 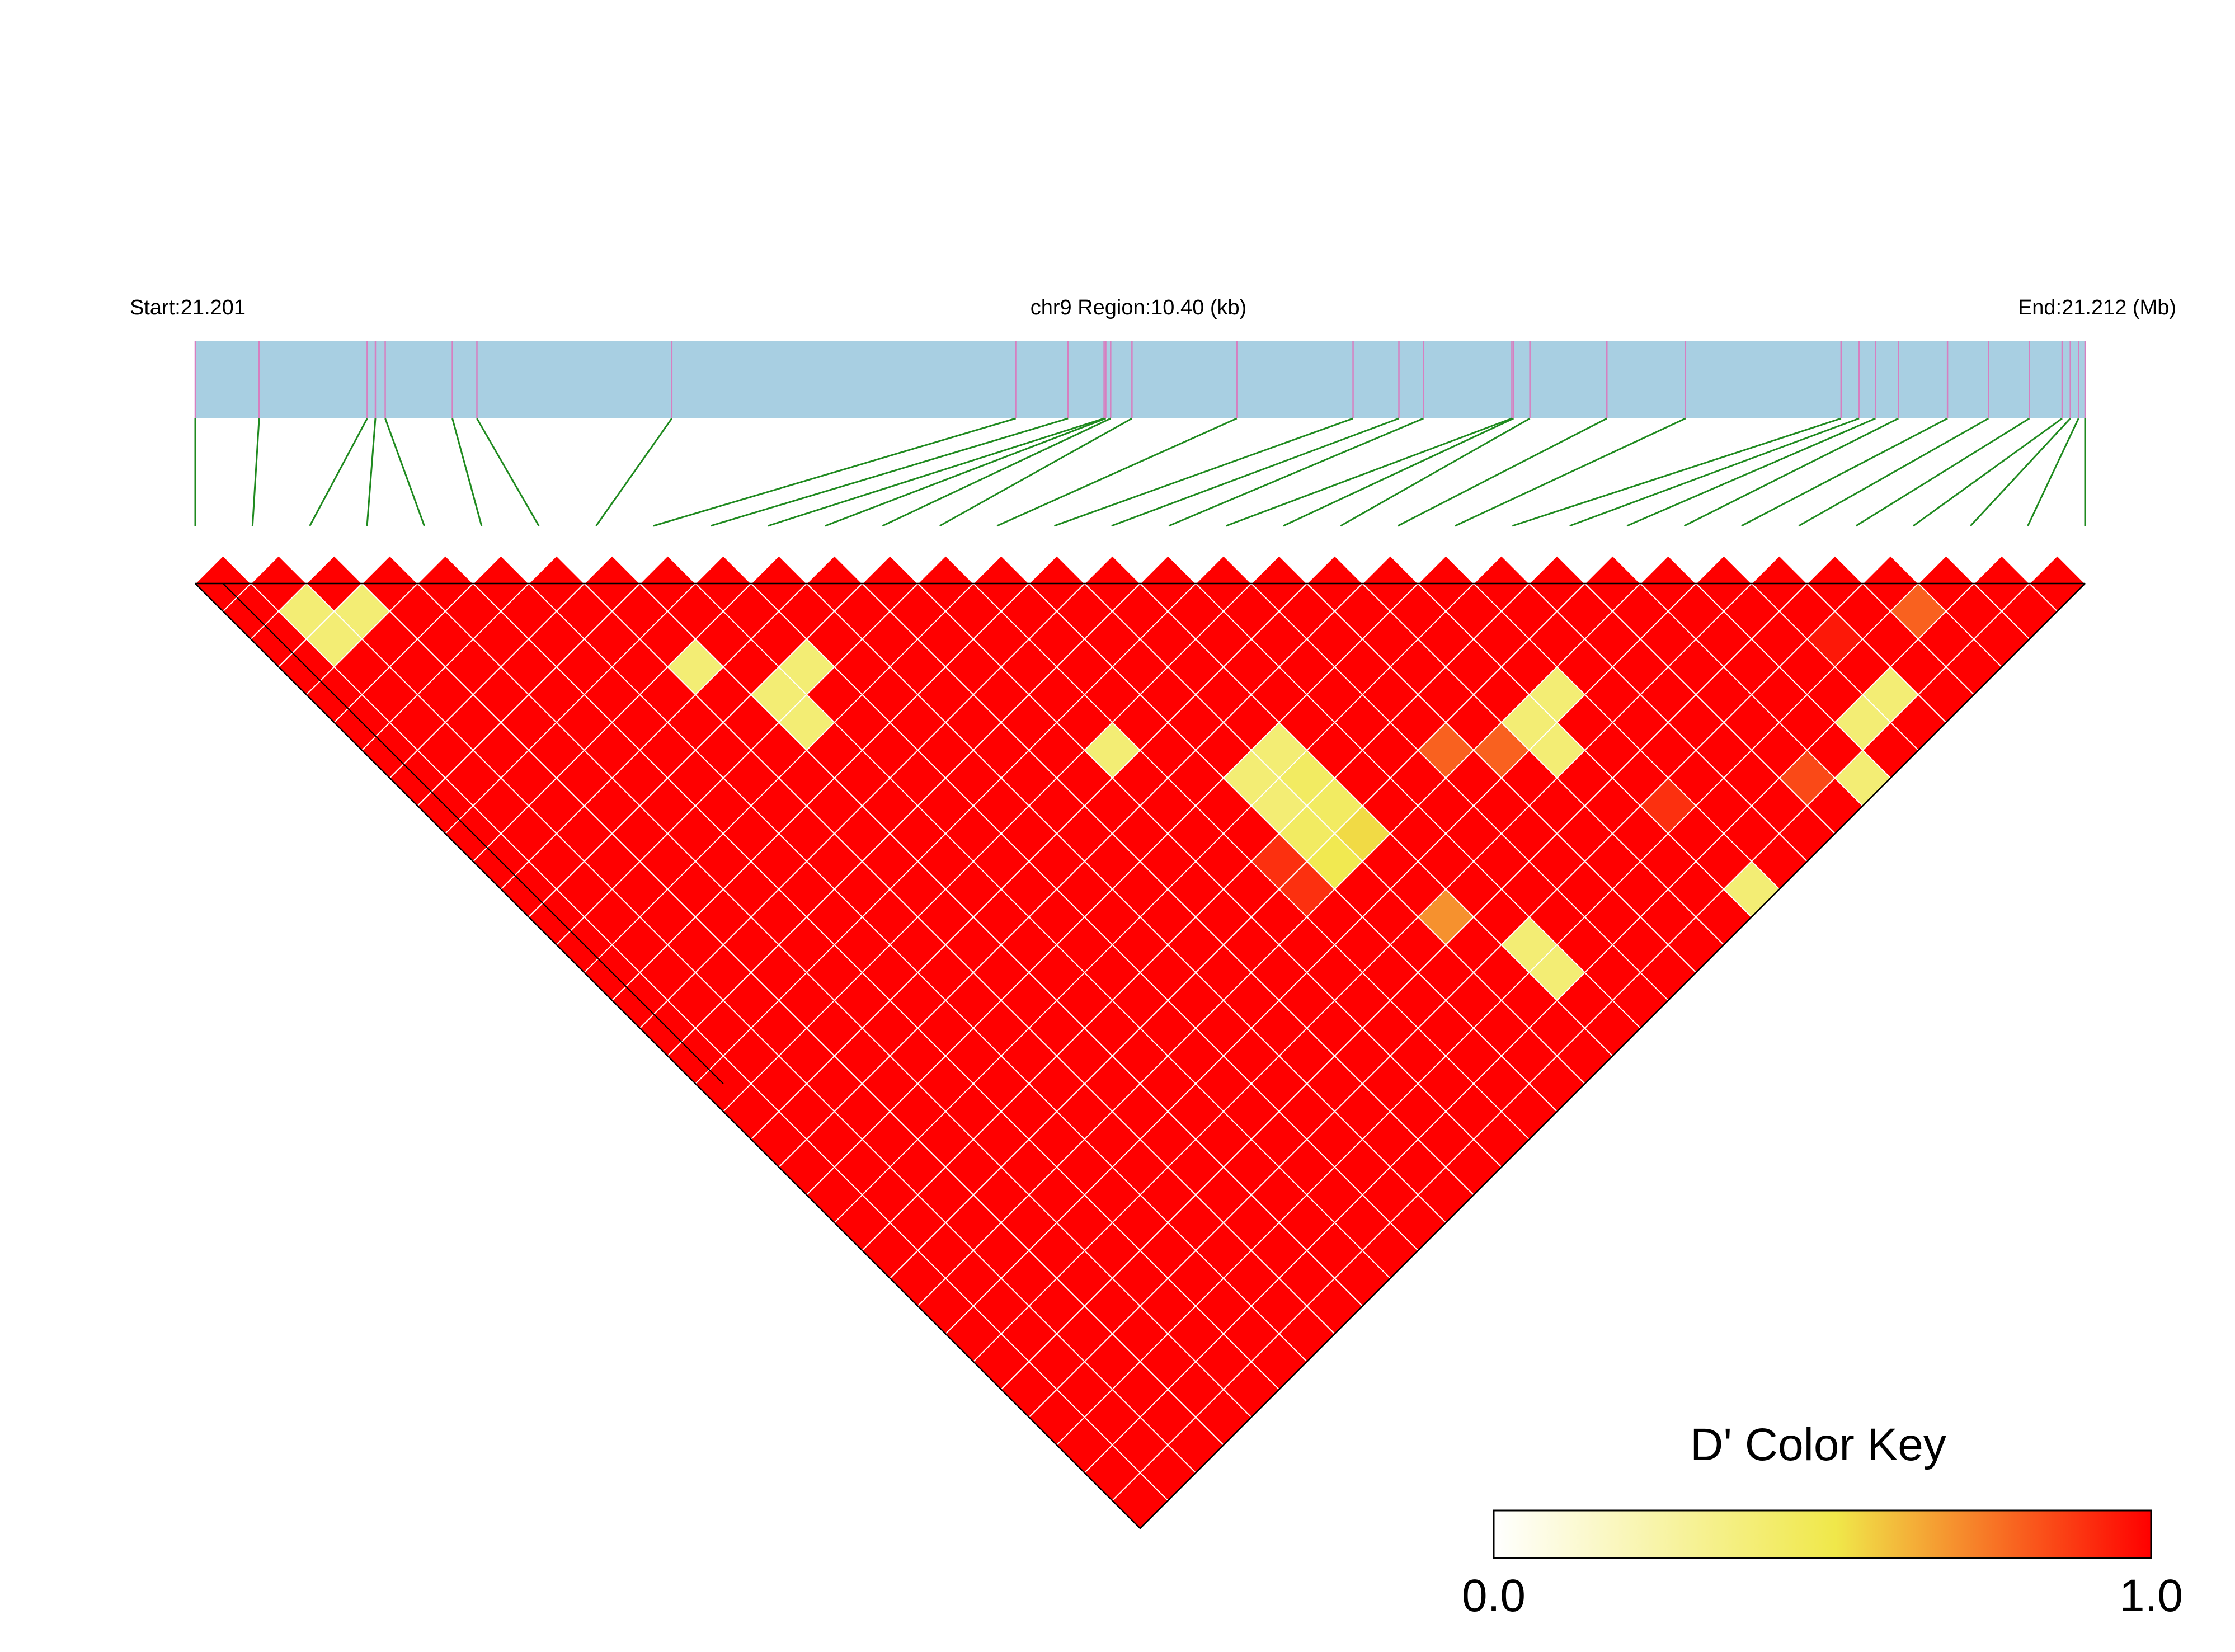 What do you see at coordinates (1494, 1596) in the screenshot?
I see `color-key-min-label: 0.0` at bounding box center [1494, 1596].